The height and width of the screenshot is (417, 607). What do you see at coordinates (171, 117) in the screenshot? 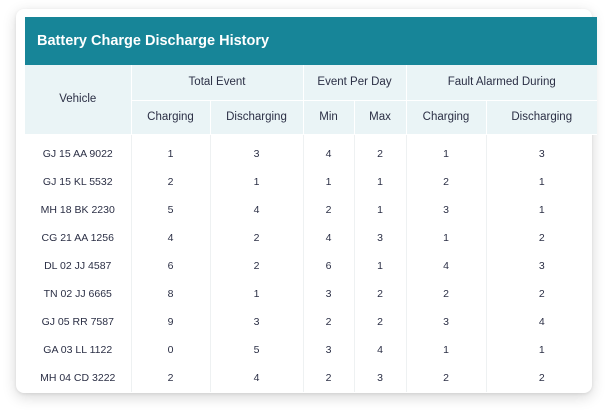
I see `header-total-charging: Charging` at bounding box center [171, 117].